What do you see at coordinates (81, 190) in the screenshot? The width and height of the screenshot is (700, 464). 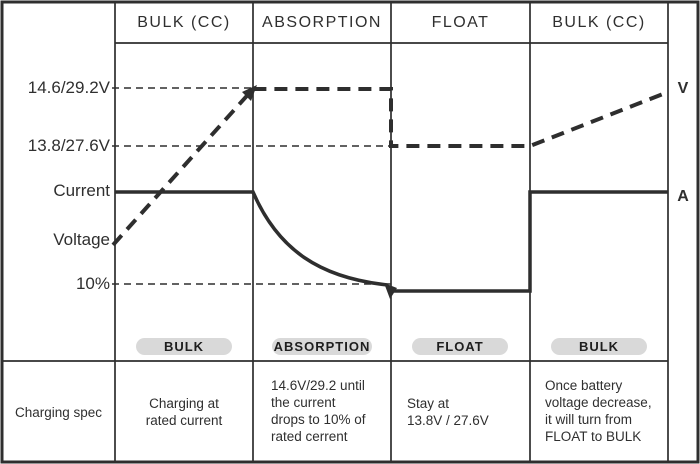 I see `y-label-current: Current` at bounding box center [81, 190].